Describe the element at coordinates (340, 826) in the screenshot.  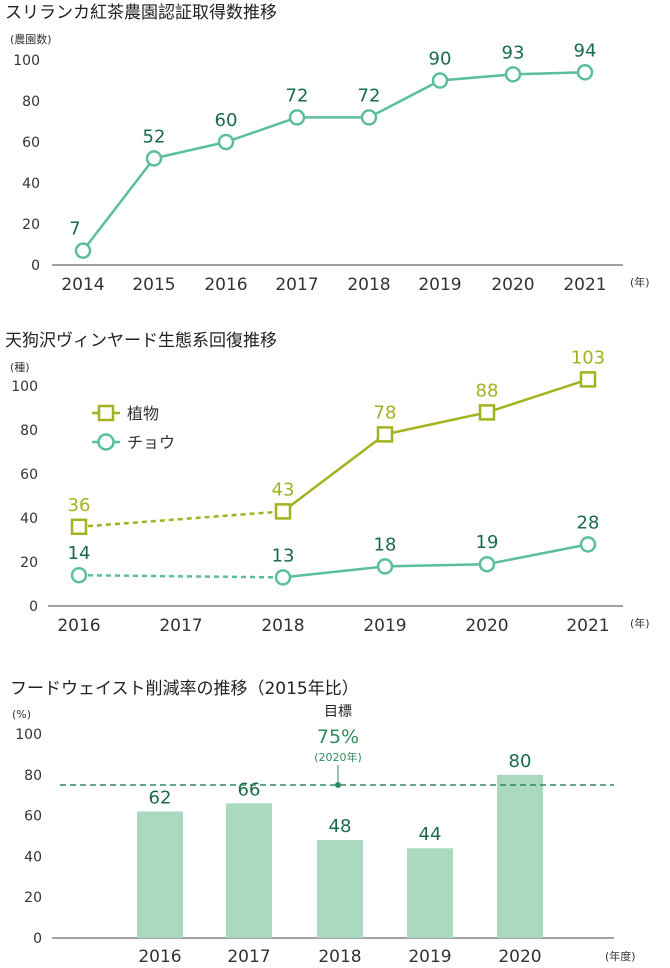
I see `bar-label: 48` at that location.